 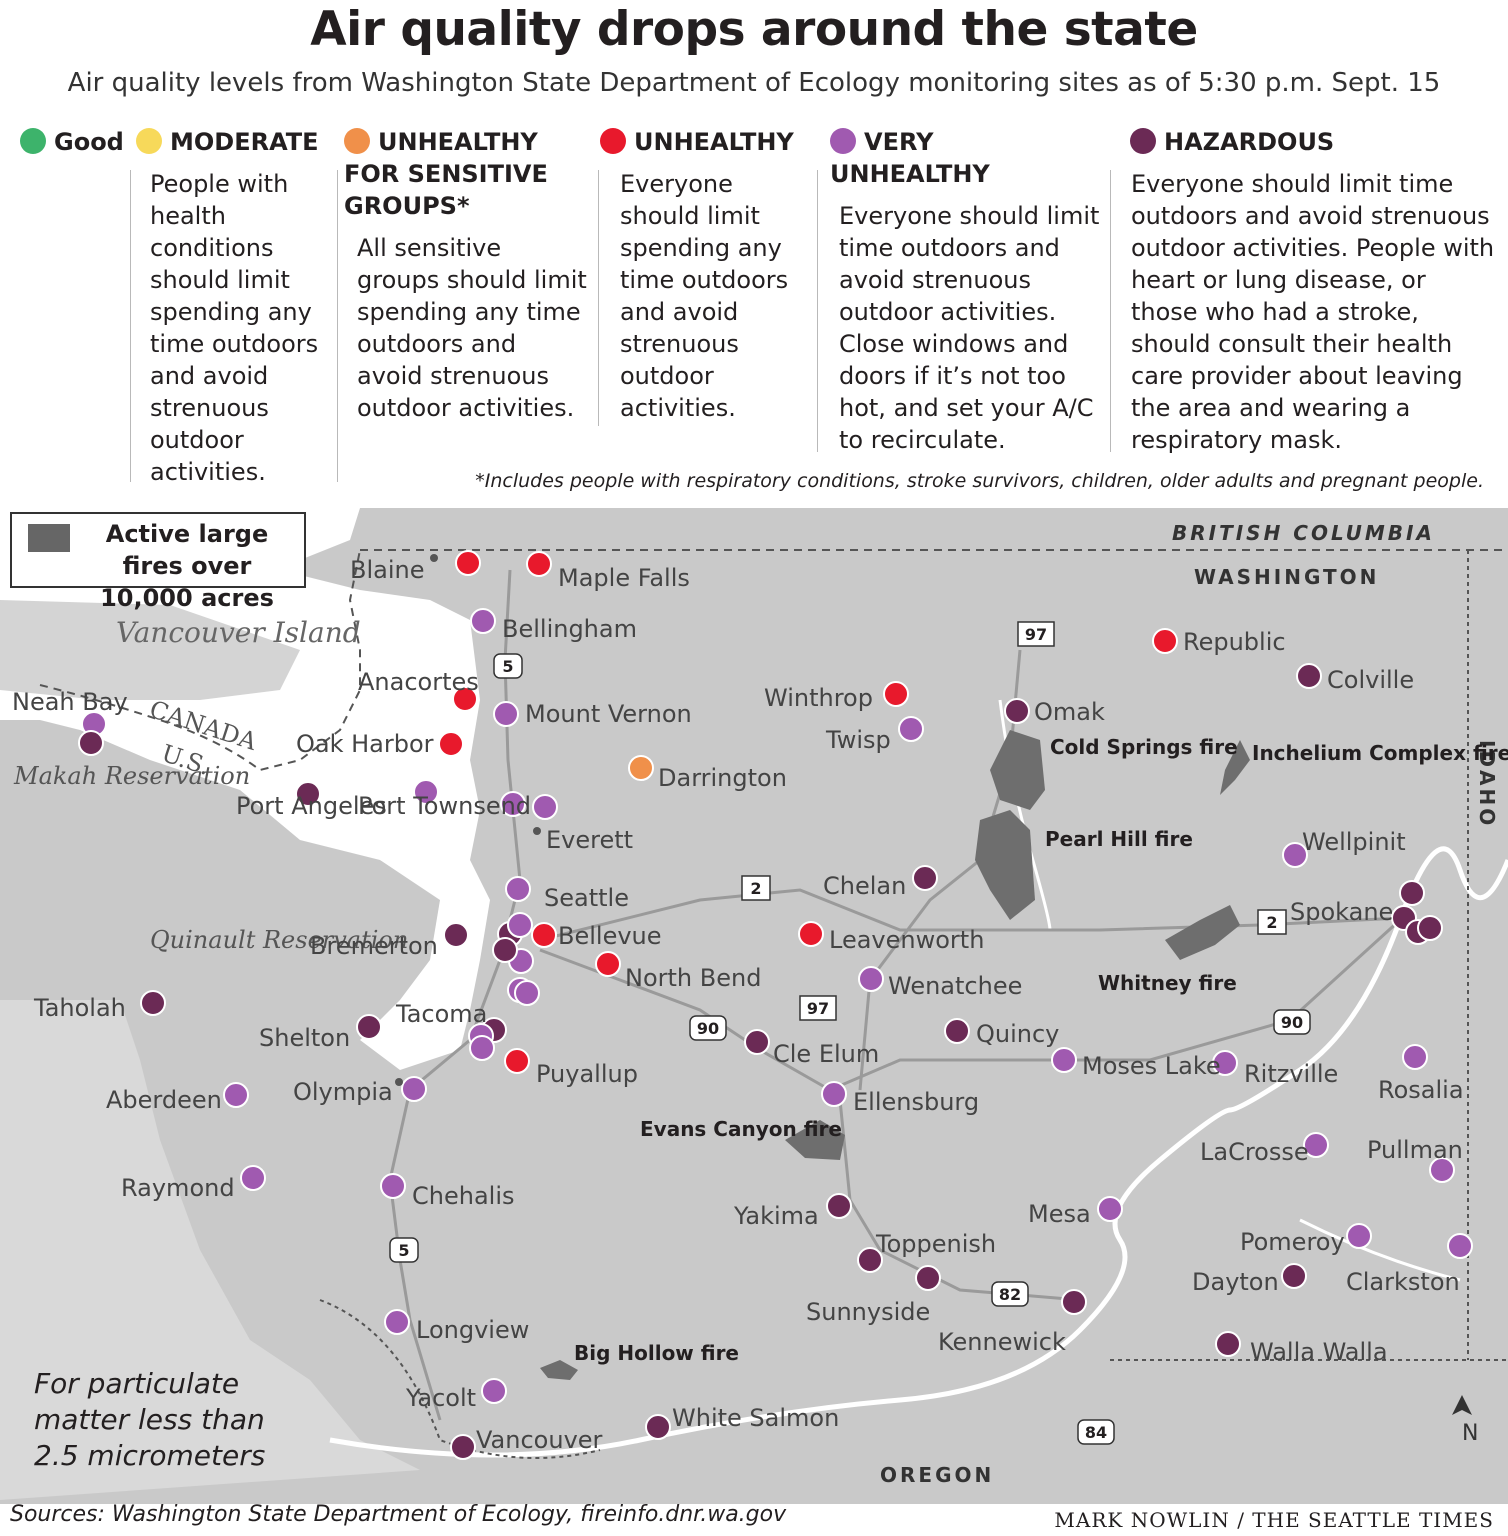 What do you see at coordinates (1291, 1074) in the screenshot?
I see `station-label: Ritzville` at bounding box center [1291, 1074].